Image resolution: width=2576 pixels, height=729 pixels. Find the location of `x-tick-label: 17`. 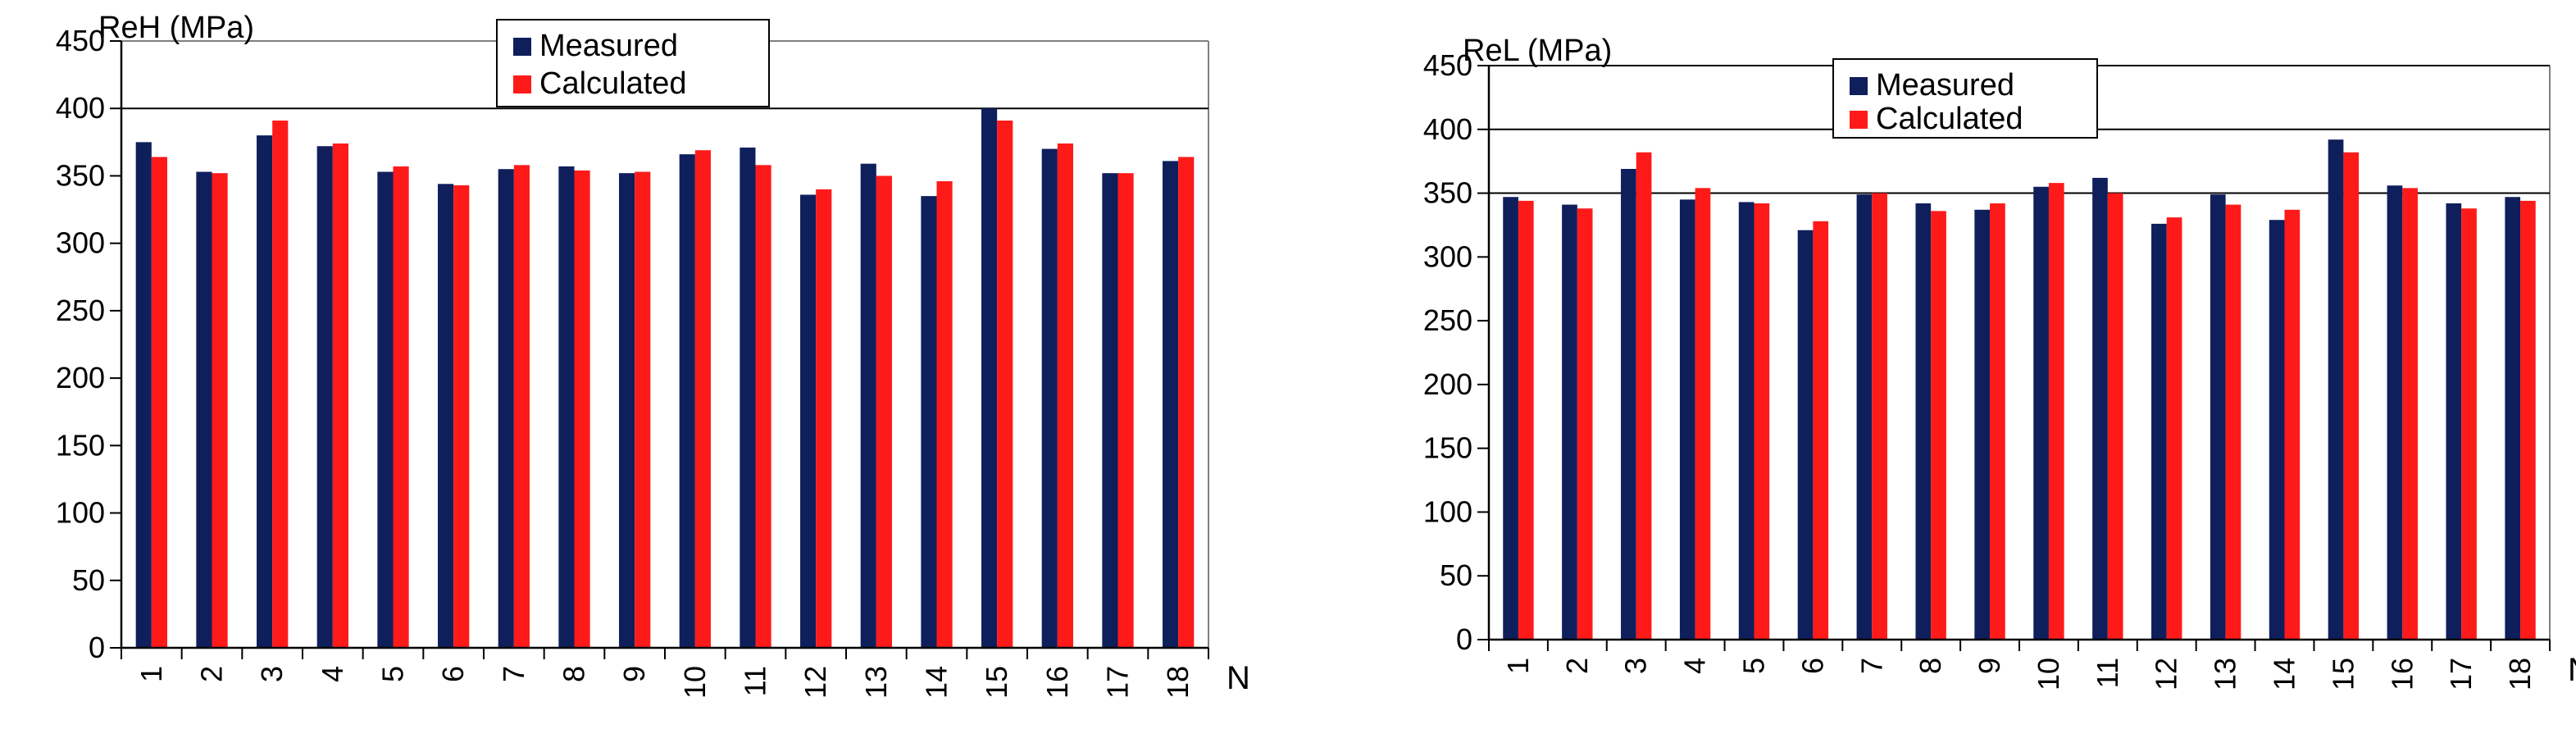

x-tick-label: 17 is located at coordinates (1118, 682).